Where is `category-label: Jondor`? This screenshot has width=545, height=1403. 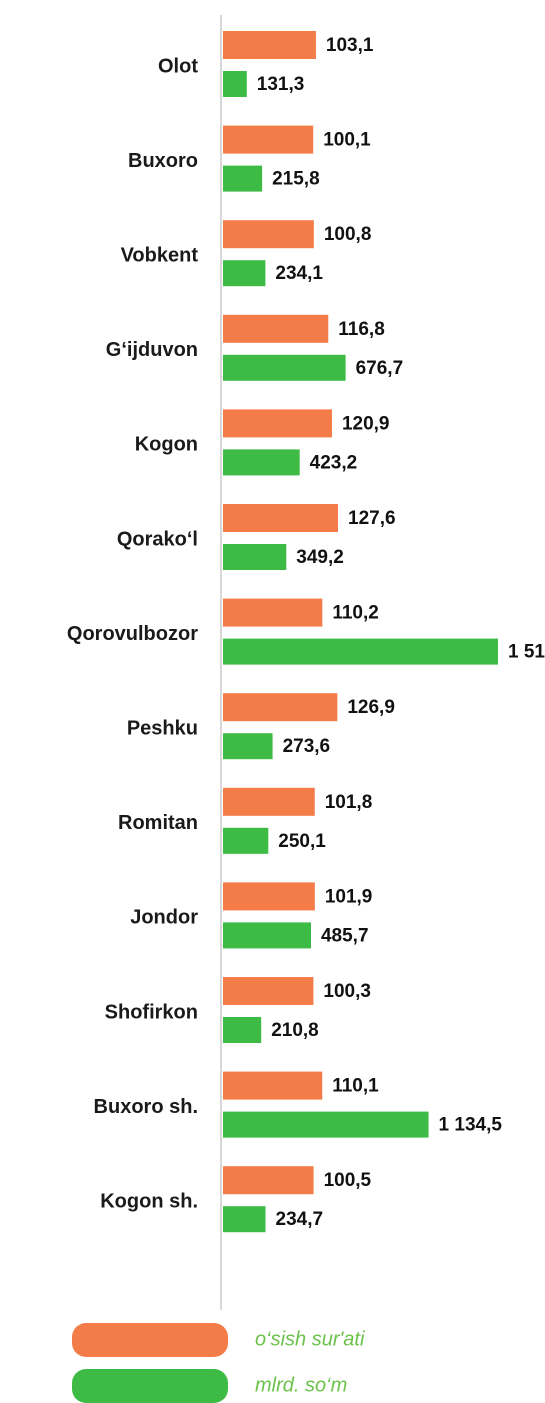
category-label: Jondor is located at coordinates (164, 918).